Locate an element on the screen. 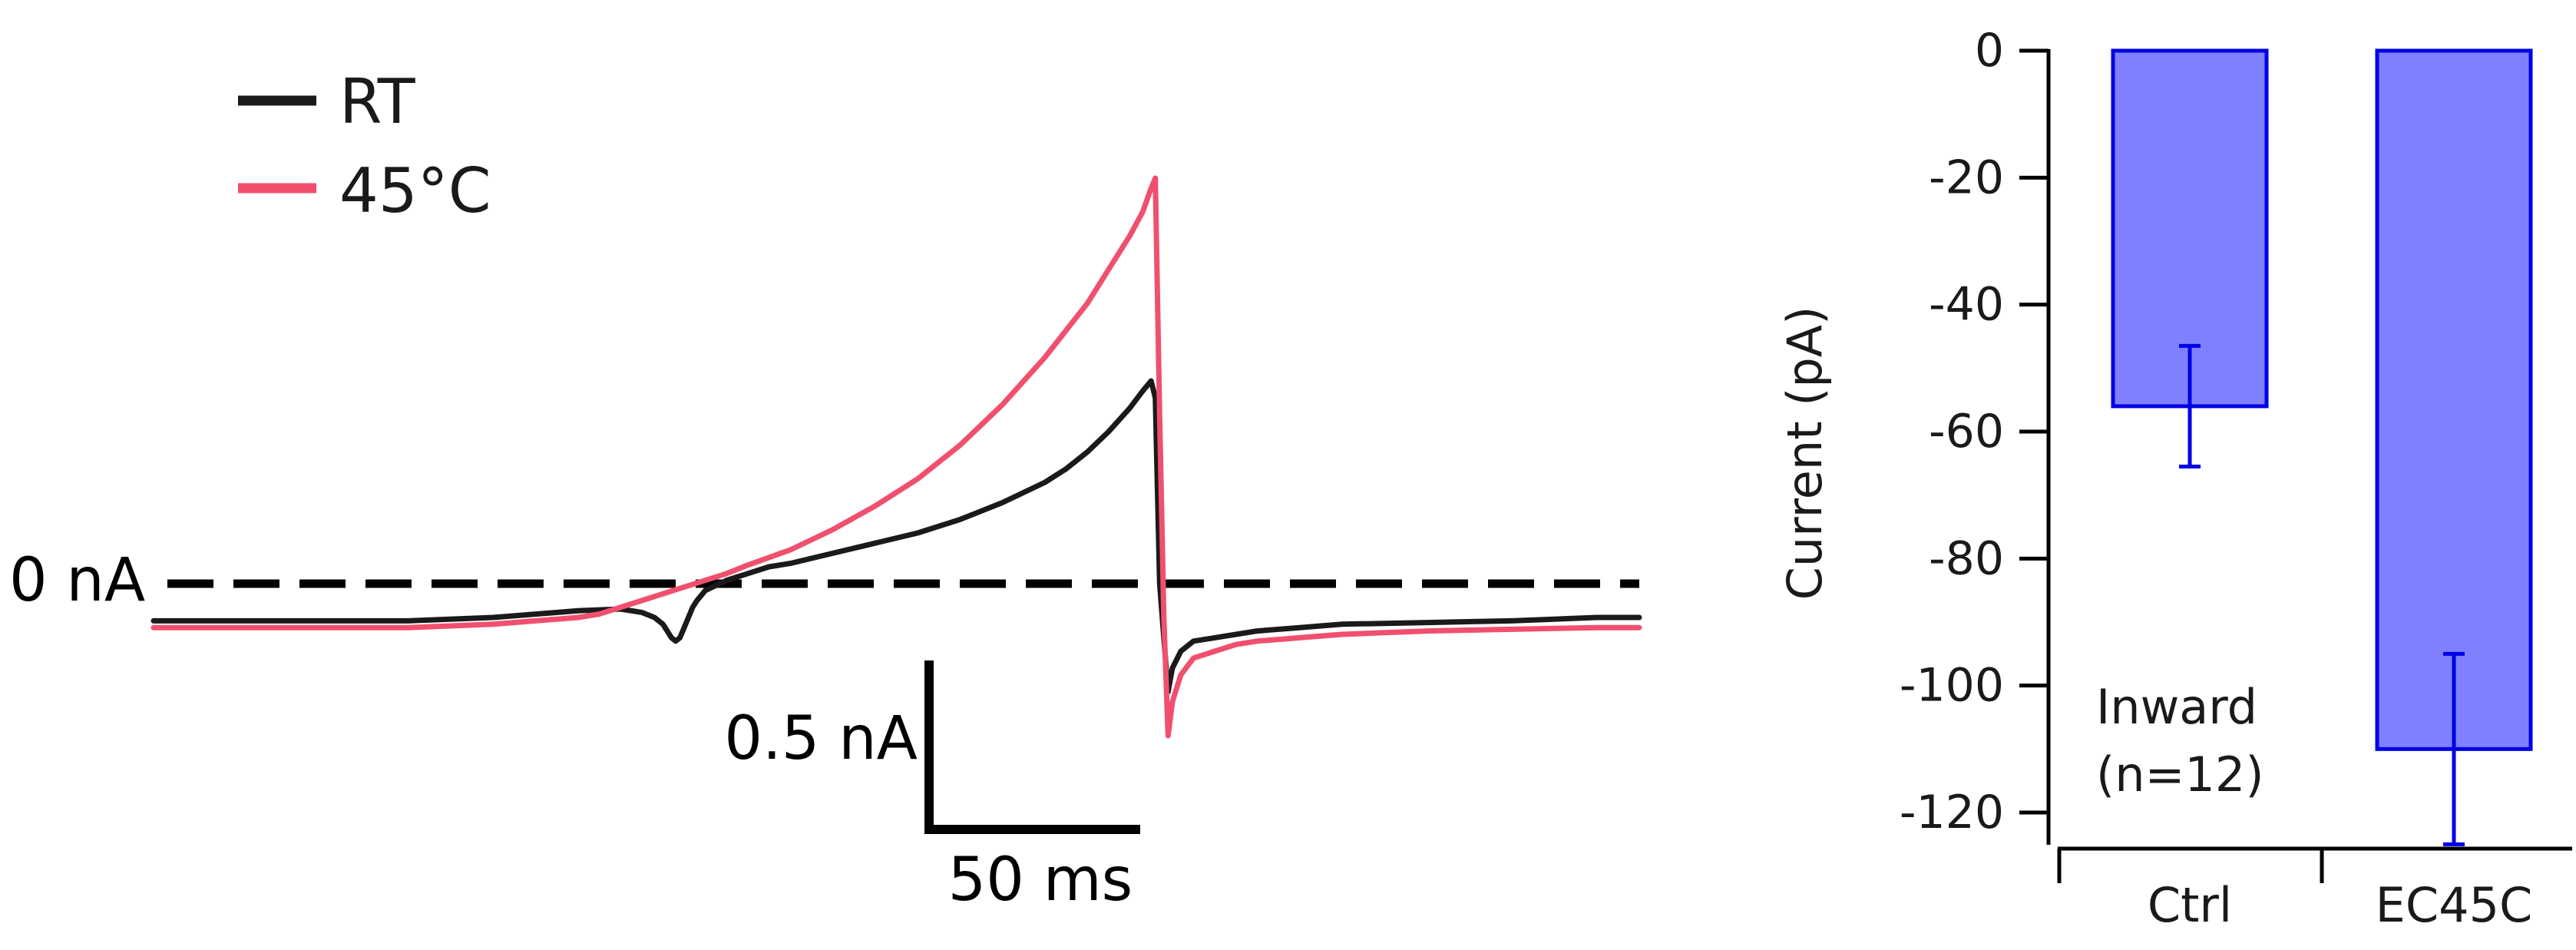 This screenshot has width=2576, height=950. legend-label-45c: 45°C is located at coordinates (415, 191).